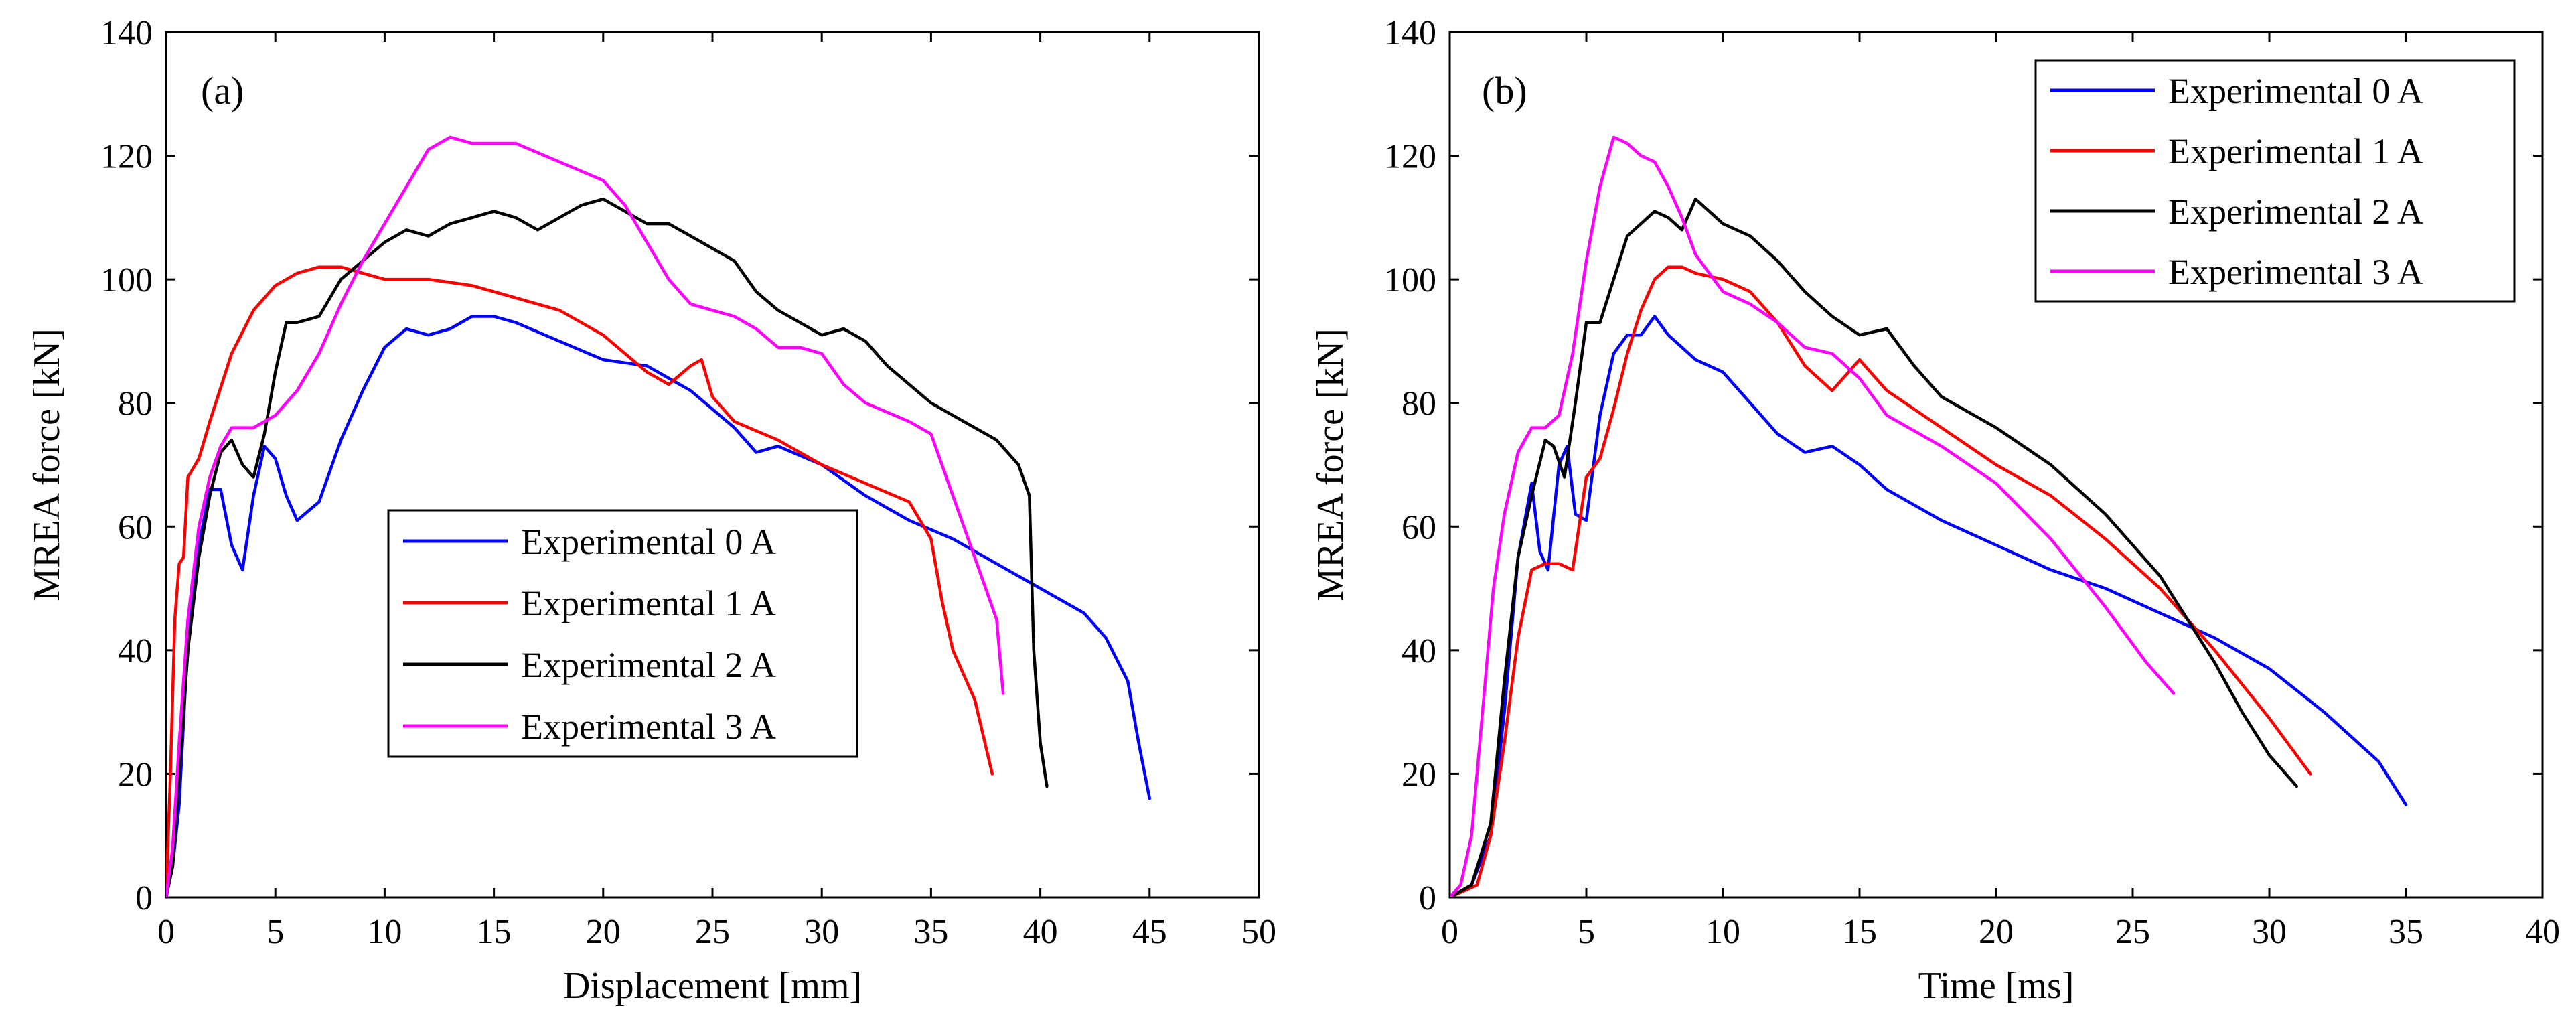  I want to click on x-tick-label: 45, so click(1149, 932).